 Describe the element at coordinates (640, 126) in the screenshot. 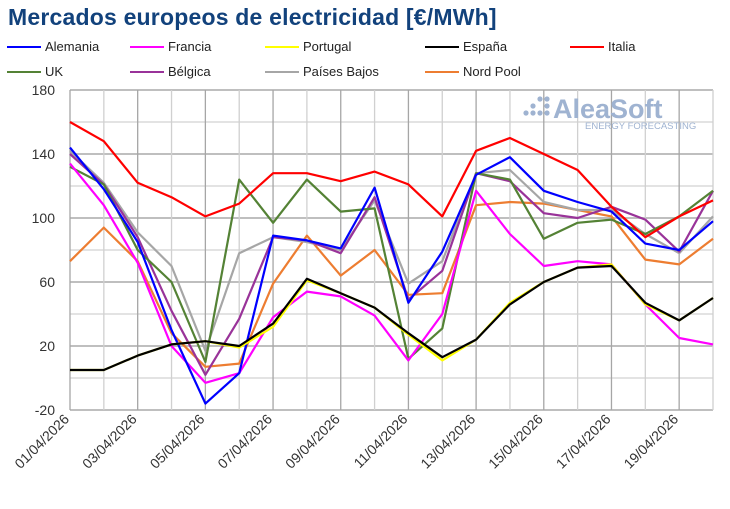

I see `logo-tagline: ENERGY FORECASTING` at that location.